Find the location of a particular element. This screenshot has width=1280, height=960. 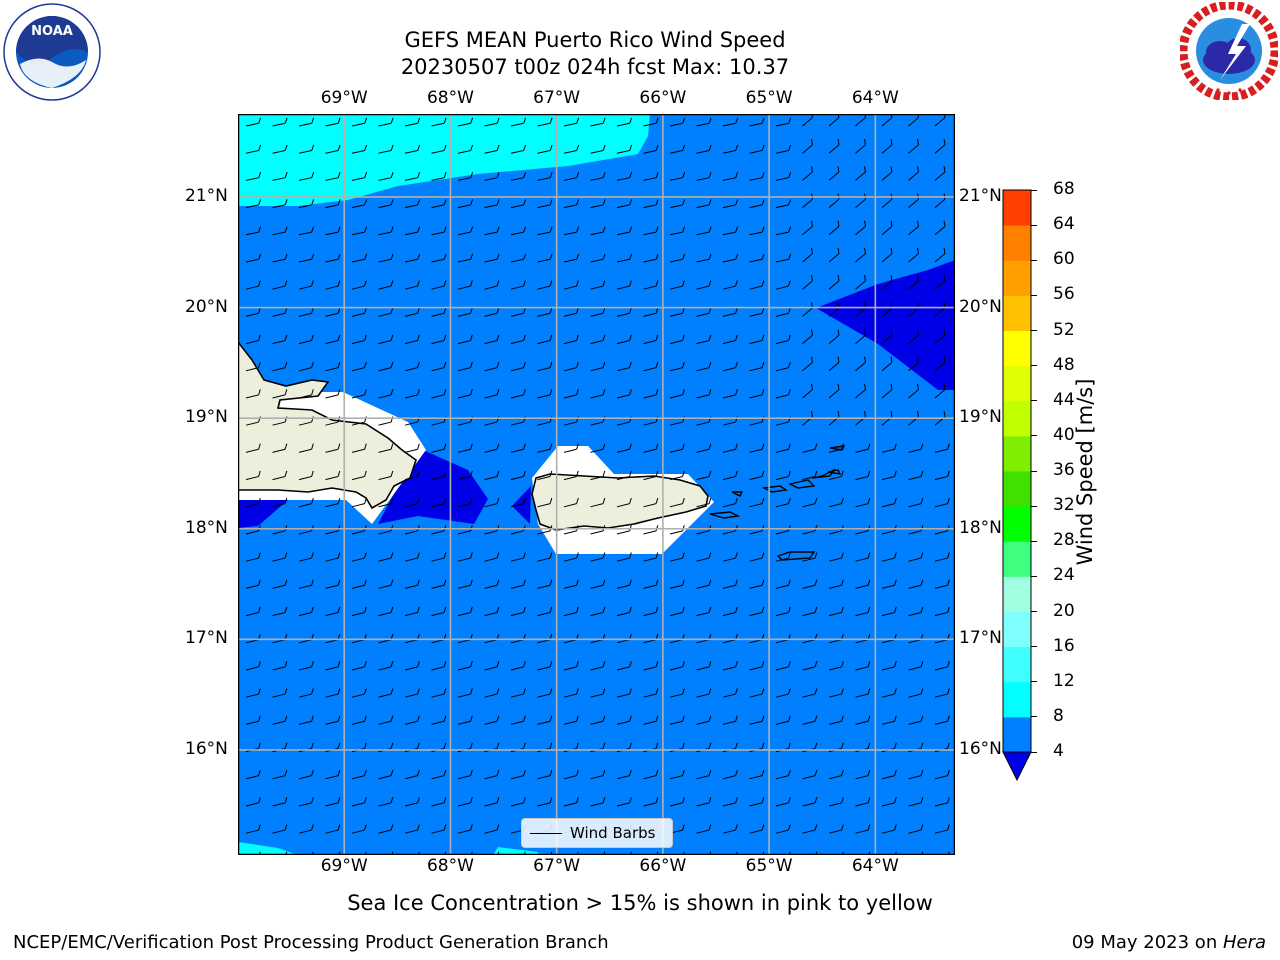

lat-label-left: 16°N is located at coordinates (206, 748).